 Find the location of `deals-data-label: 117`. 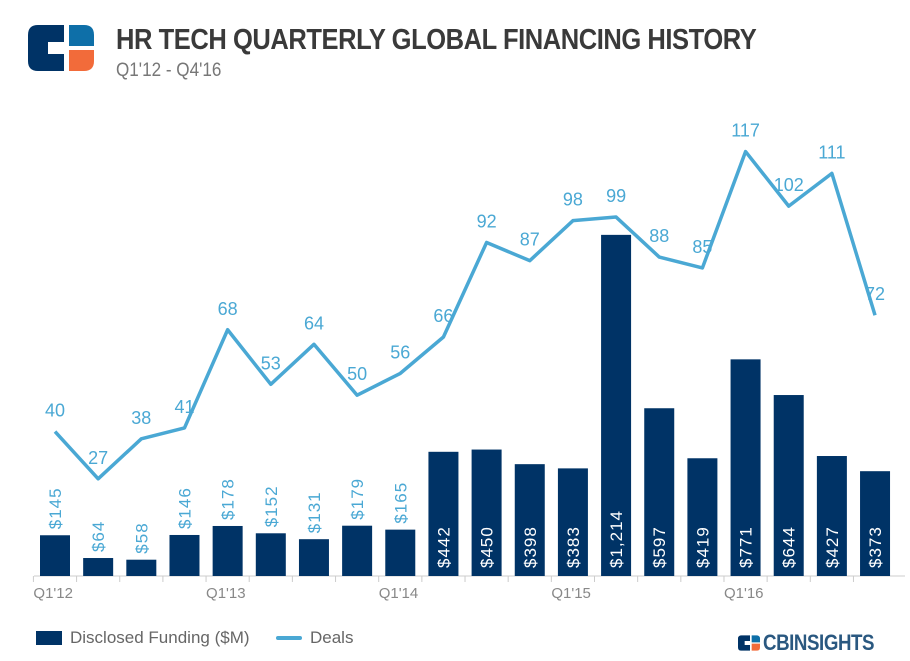

deals-data-label: 117 is located at coordinates (745, 131).